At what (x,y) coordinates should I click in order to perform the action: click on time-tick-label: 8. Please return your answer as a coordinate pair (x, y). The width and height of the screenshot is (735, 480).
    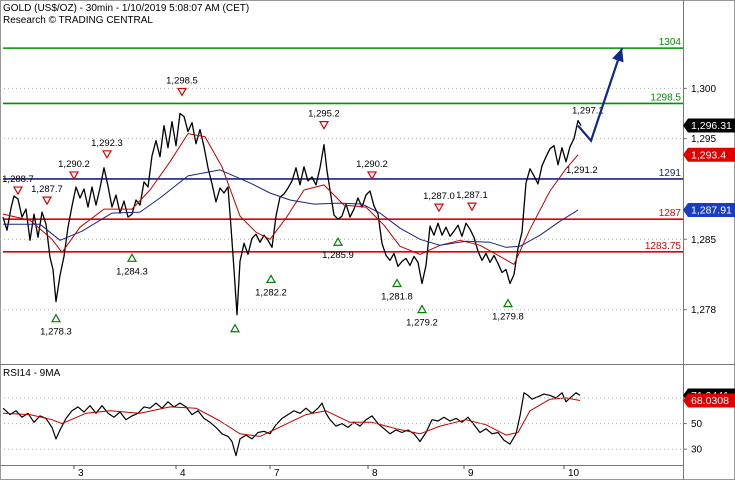
    Looking at the image, I should click on (375, 473).